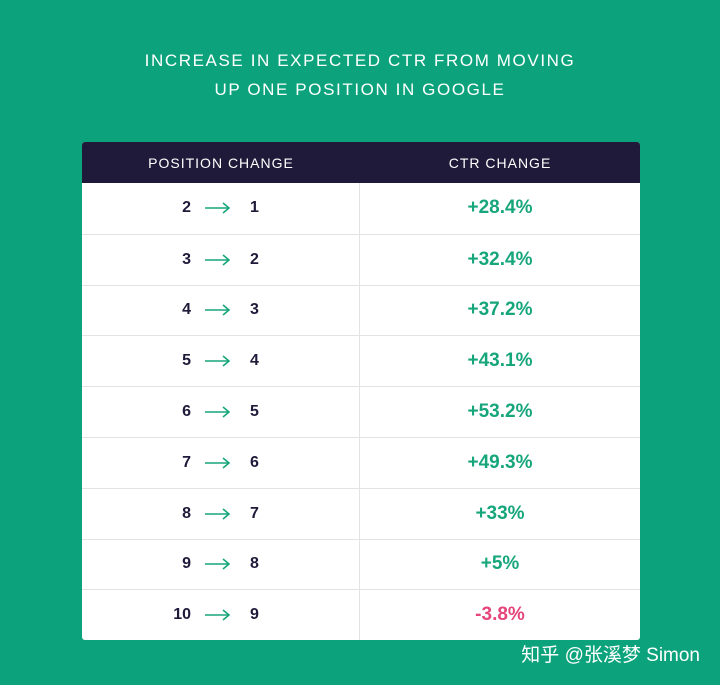  I want to click on table-header: POSITION CHANGE CTR CHANGE, so click(361, 162).